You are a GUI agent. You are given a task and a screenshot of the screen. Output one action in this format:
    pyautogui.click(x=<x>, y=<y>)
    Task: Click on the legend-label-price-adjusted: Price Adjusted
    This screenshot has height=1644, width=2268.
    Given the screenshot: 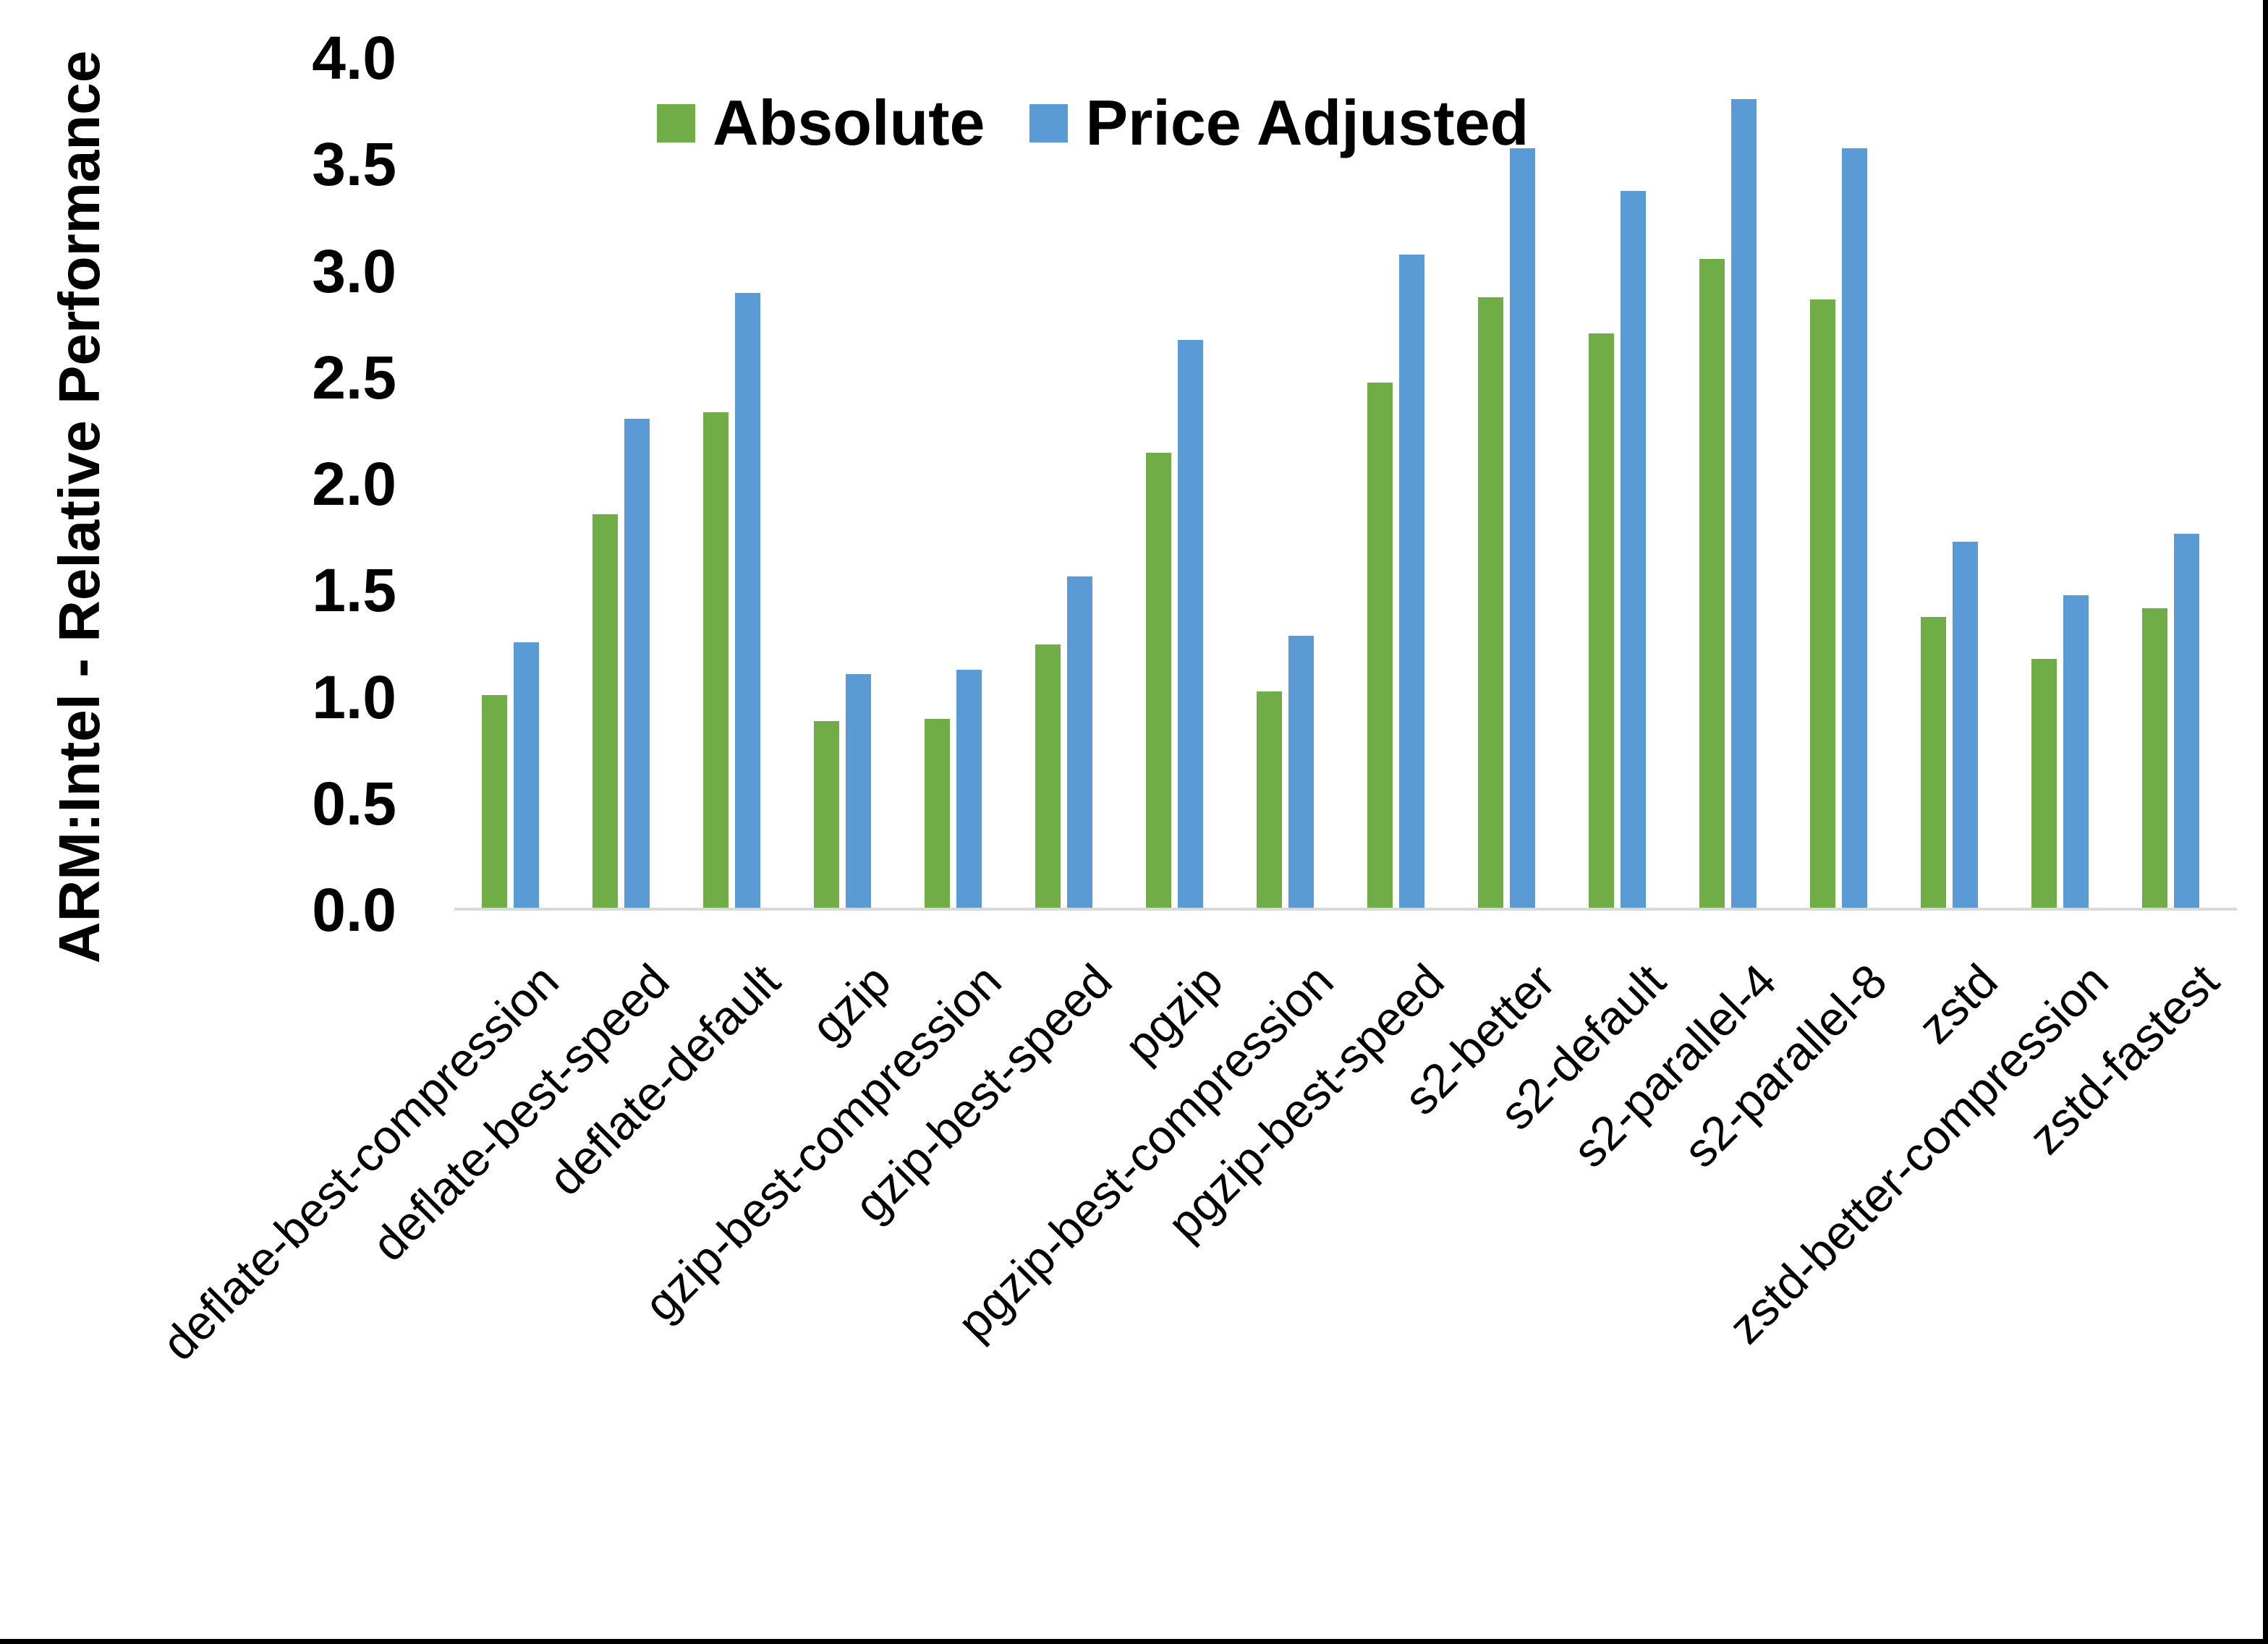 What is the action you would take?
    pyautogui.click(x=1307, y=122)
    